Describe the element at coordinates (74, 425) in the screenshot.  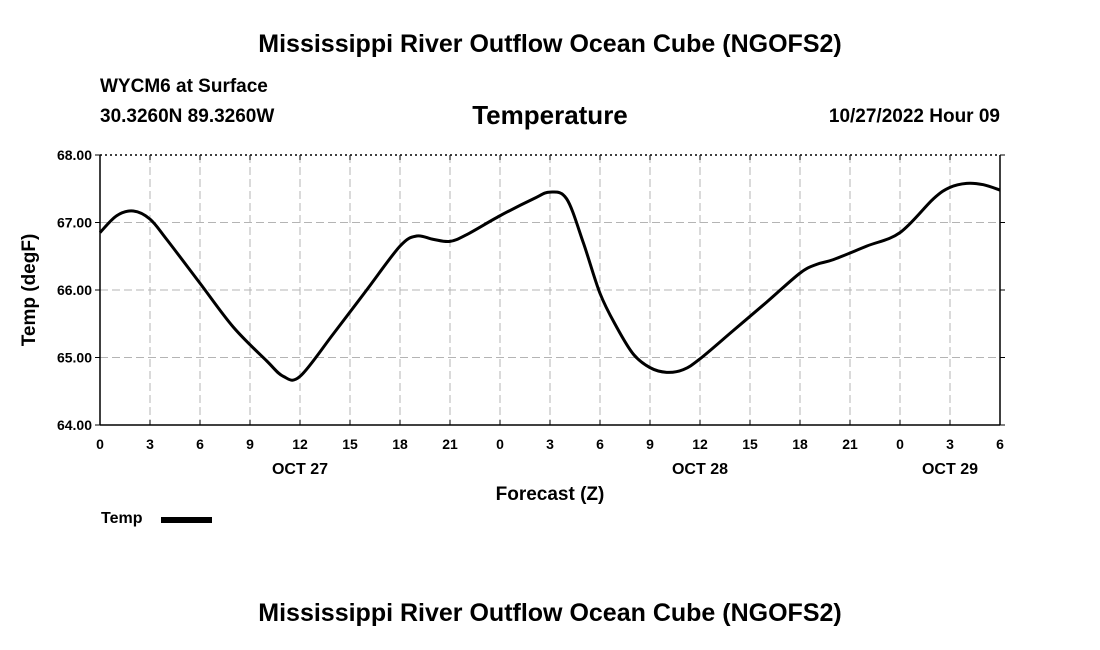
I see `y-tick-label: 64.00` at that location.